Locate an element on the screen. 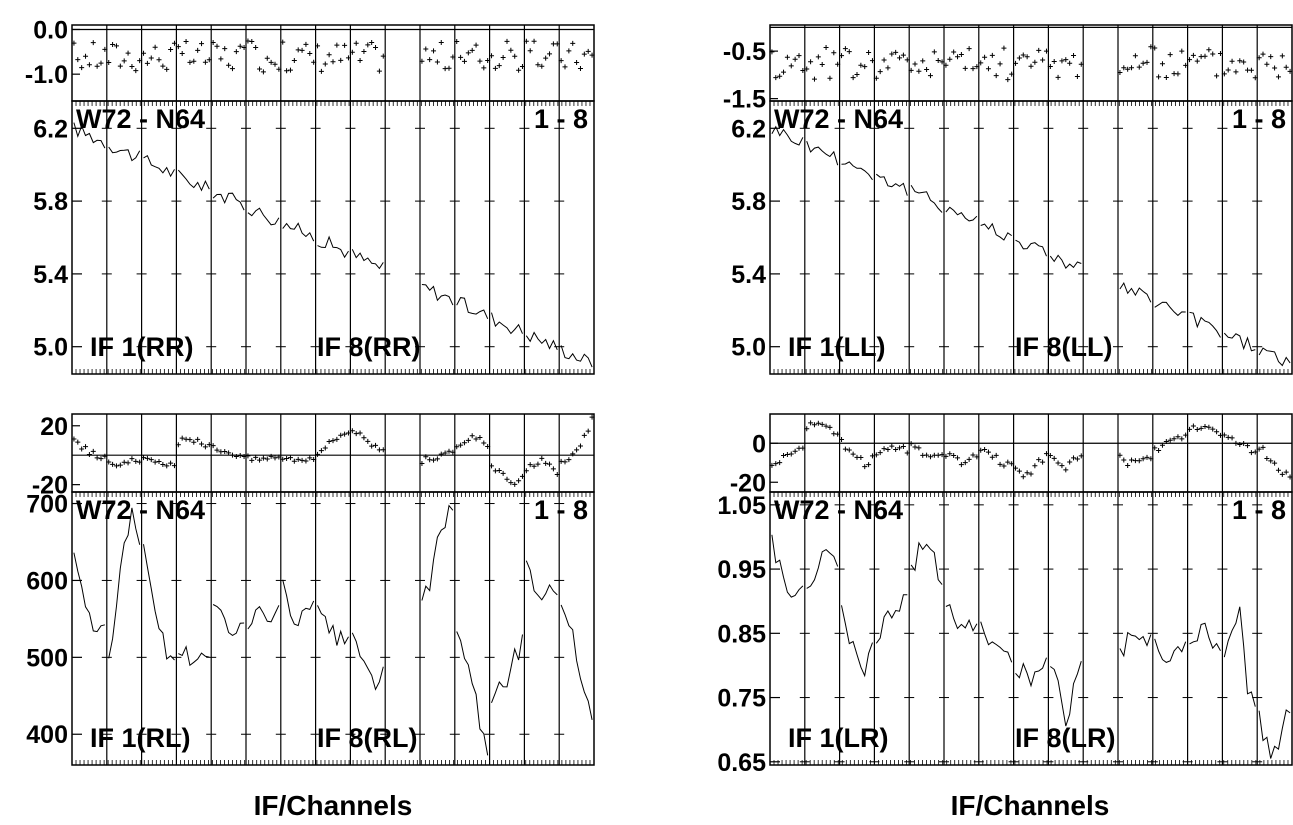  phase-panel-frame is located at coordinates (1031, 63).